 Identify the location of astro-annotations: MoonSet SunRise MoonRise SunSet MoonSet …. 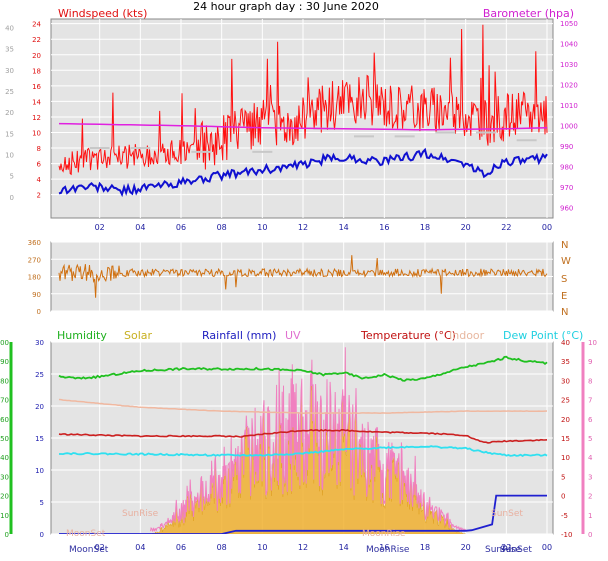
(299, 532).